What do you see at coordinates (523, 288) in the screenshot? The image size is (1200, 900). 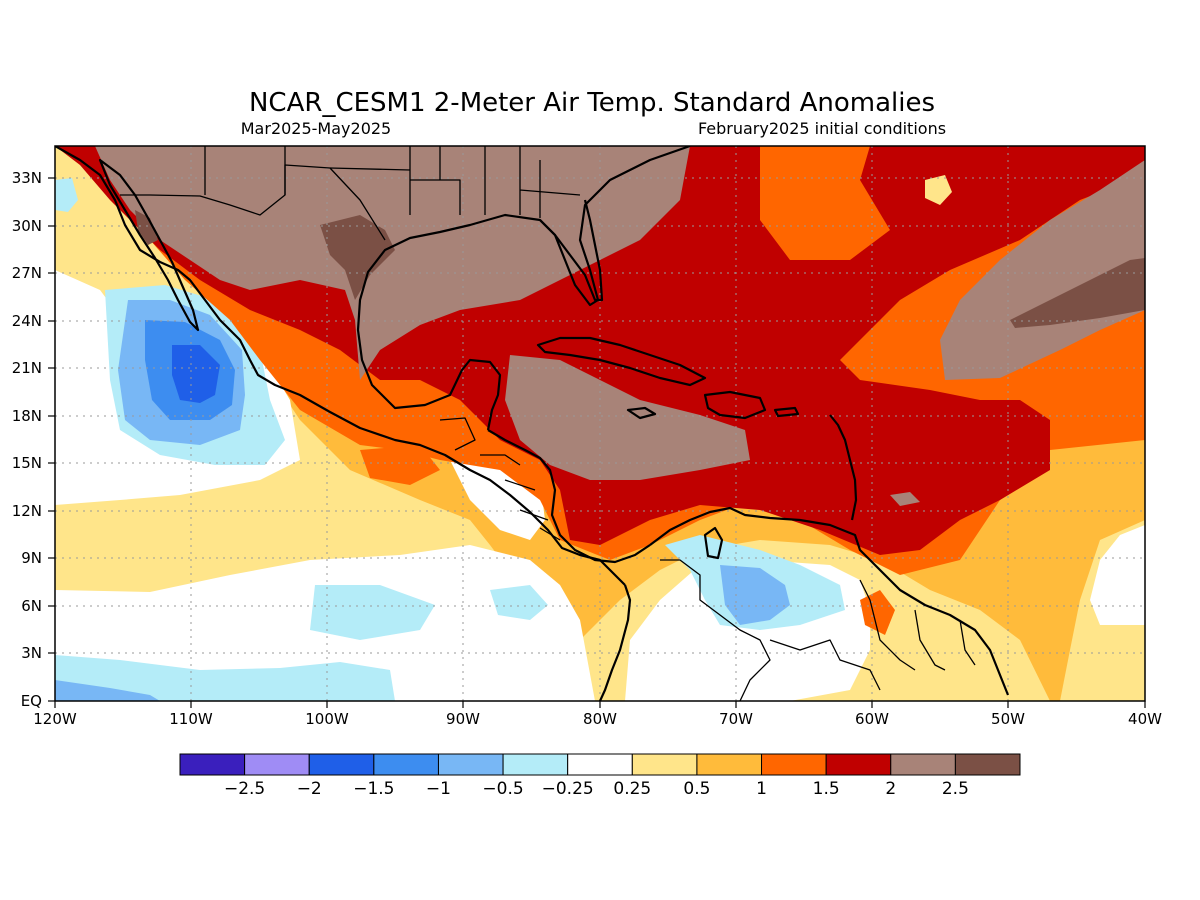 I see `gulf-coast` at bounding box center [523, 288].